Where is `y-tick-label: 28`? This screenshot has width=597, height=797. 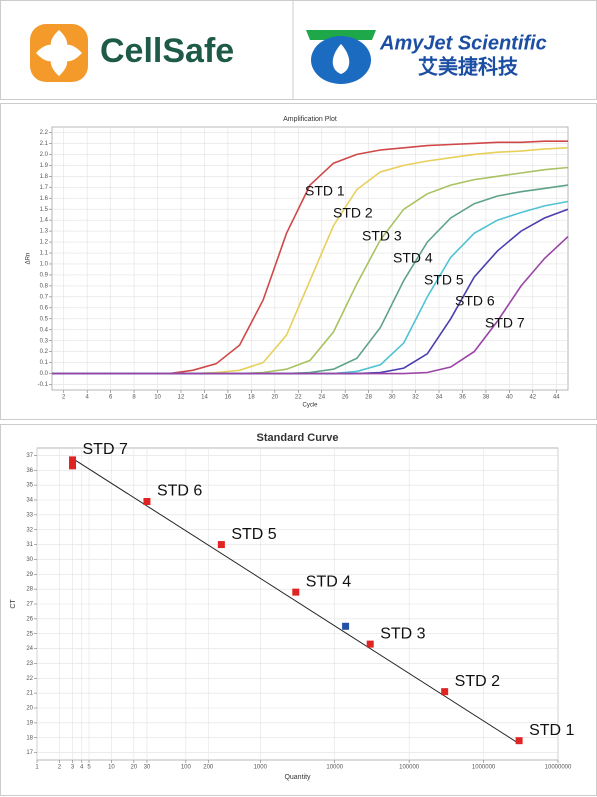
y-tick-label: 28 is located at coordinates (29, 590).